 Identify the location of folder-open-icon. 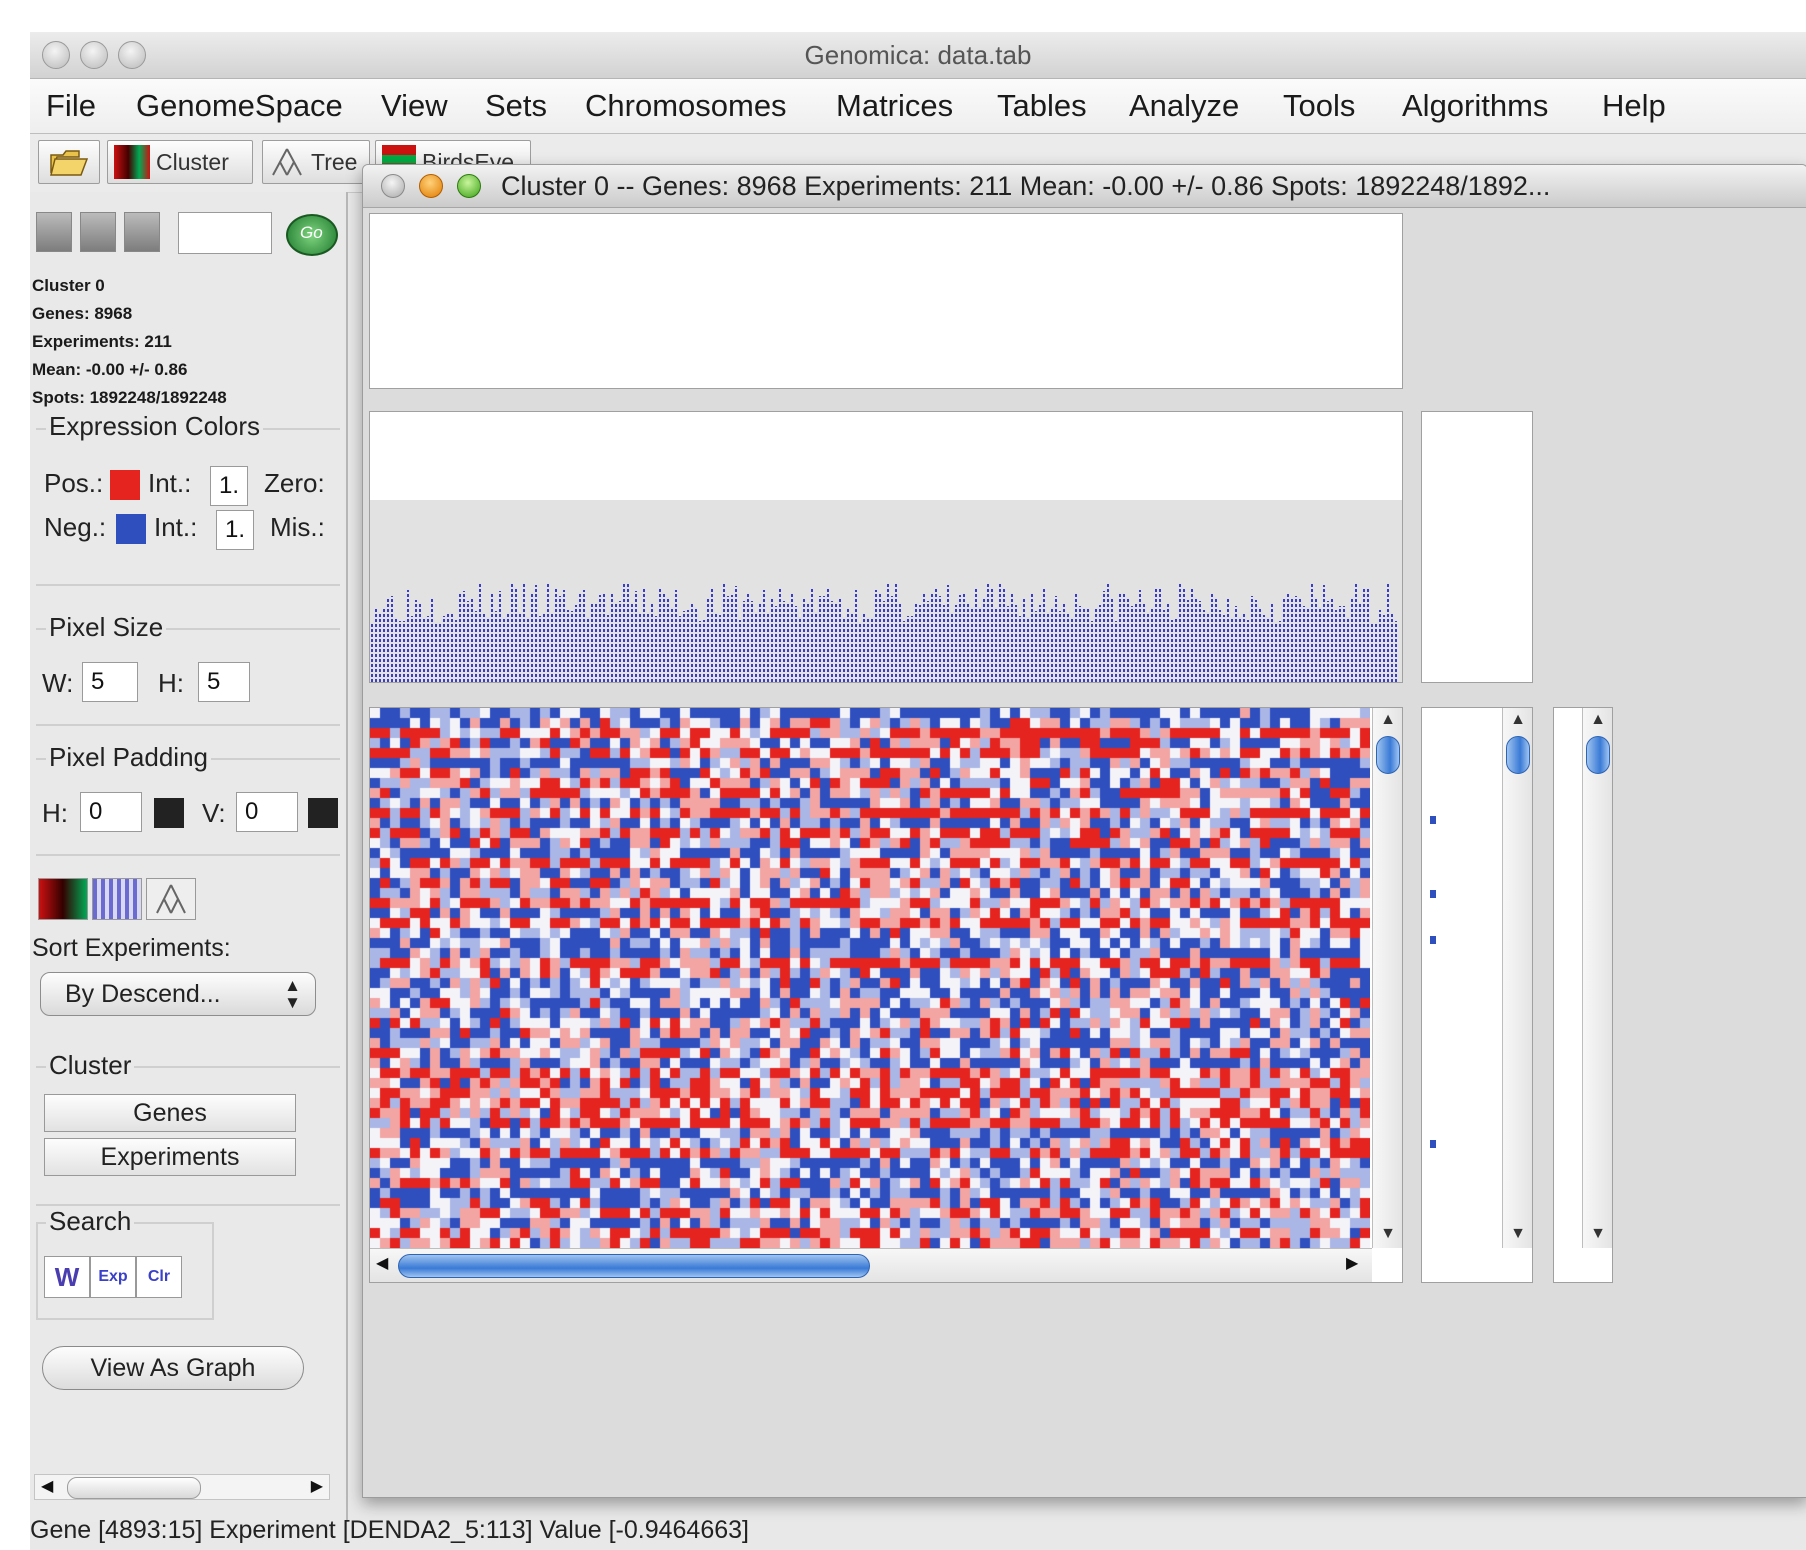
(69, 163).